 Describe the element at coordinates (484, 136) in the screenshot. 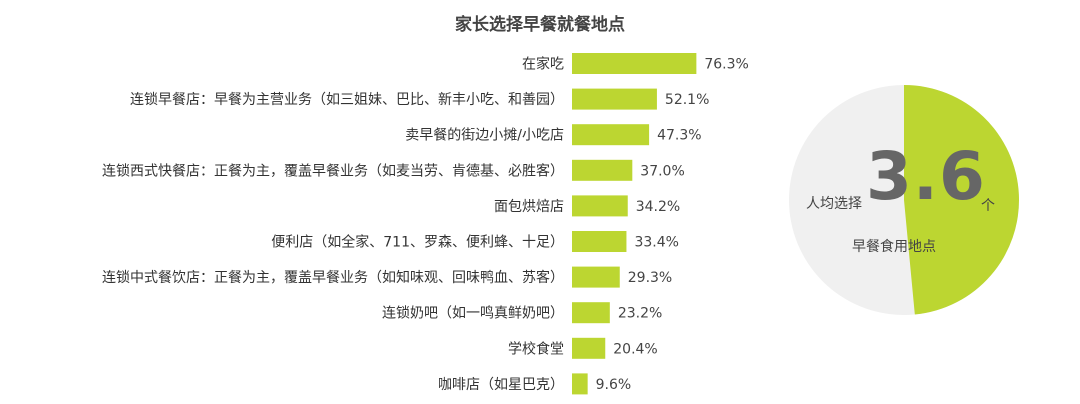

I see `category-label: 卖早餐的街边小摊/小吃店` at that location.